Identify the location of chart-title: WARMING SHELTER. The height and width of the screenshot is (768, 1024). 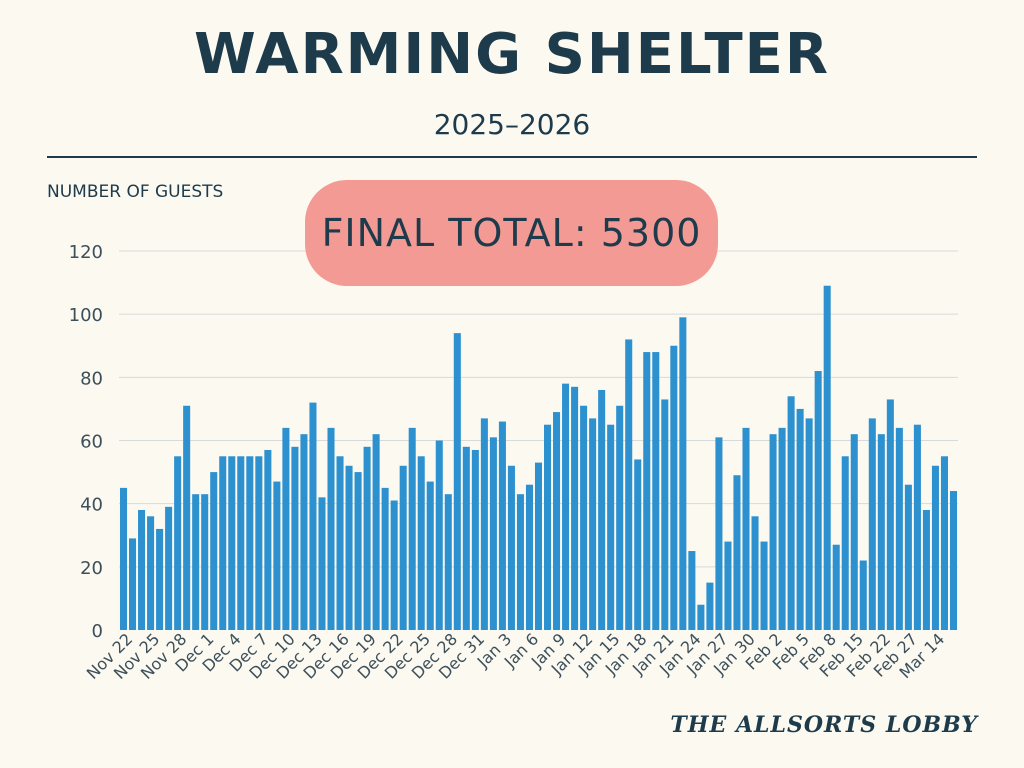
(512, 54).